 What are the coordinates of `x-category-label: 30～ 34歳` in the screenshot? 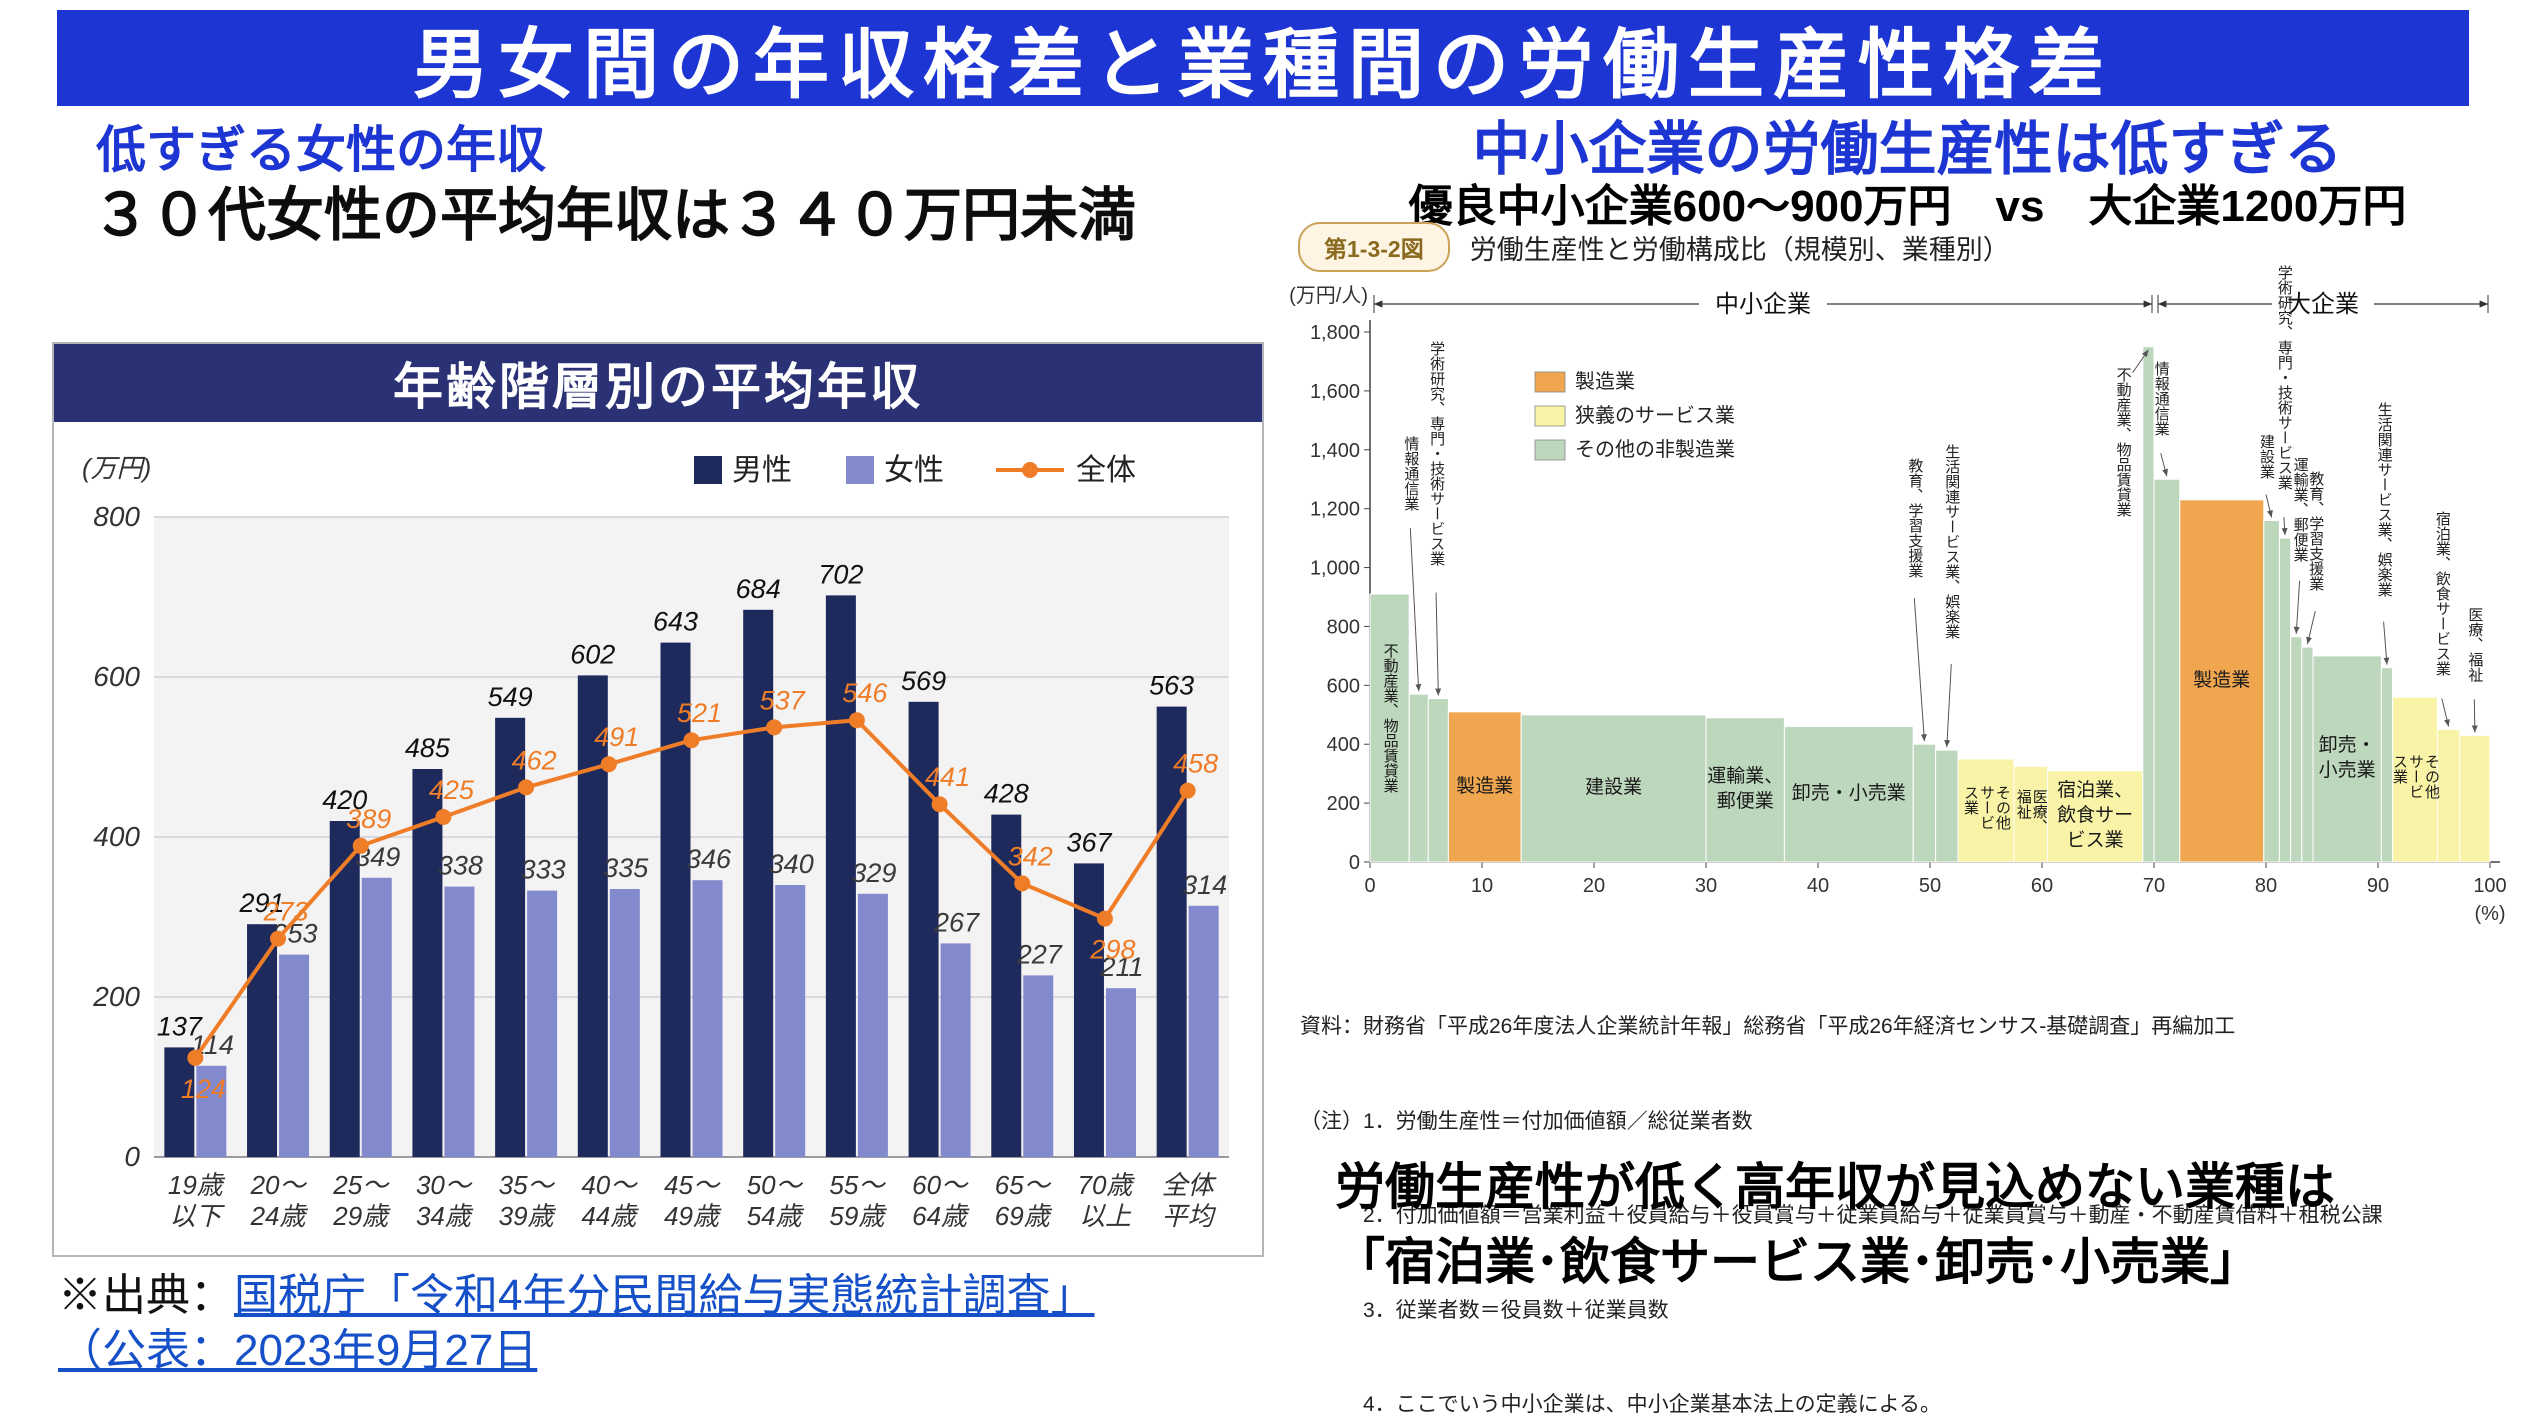 It's located at (445, 1200).